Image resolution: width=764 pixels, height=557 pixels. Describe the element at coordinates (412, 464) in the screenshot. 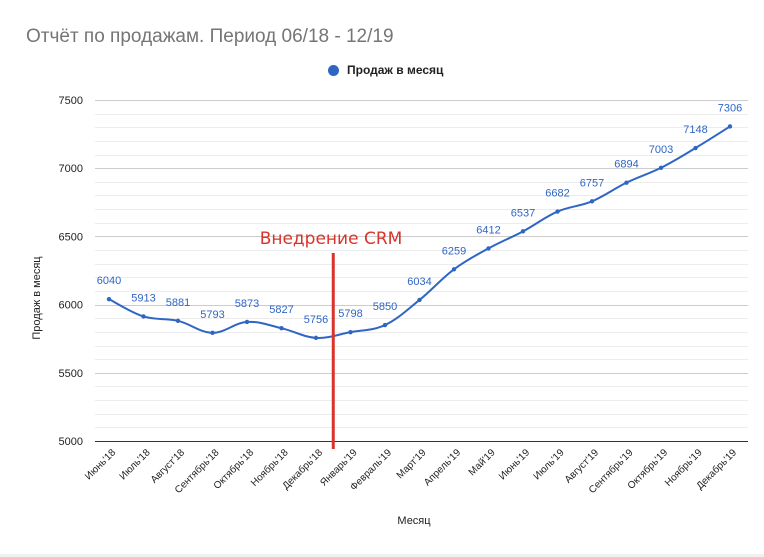

I see `x-tick-label: Март'19` at that location.